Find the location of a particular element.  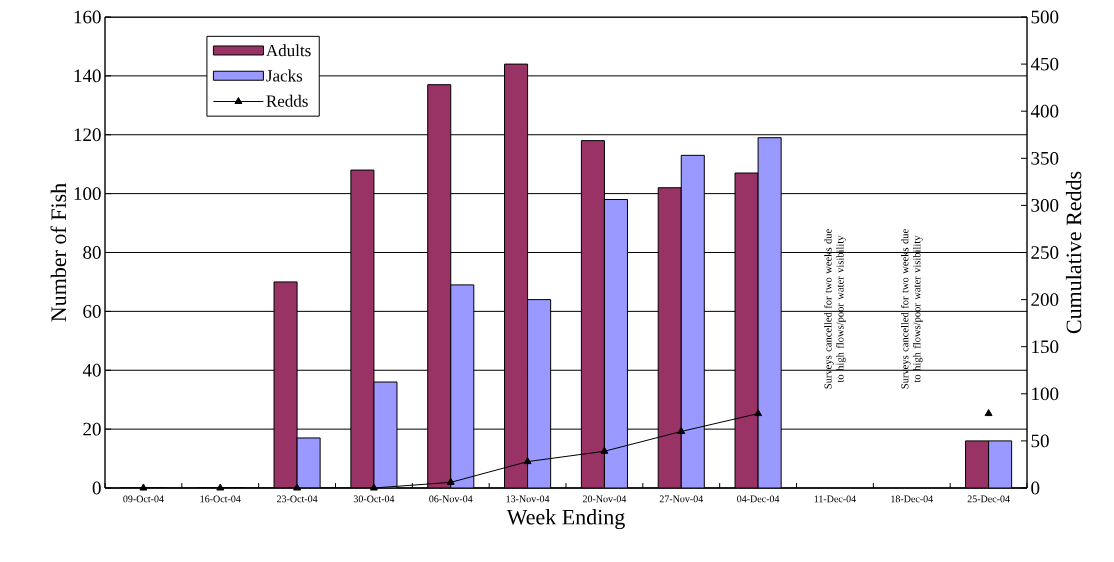

y2-tick-label: 50 is located at coordinates (1040, 441).